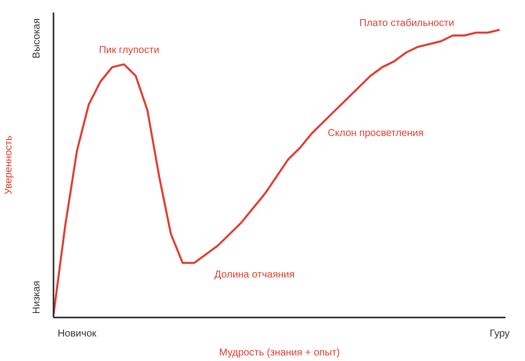 The image size is (525, 361). What do you see at coordinates (406, 24) in the screenshot?
I see `text: Плато стабильности` at bounding box center [406, 24].